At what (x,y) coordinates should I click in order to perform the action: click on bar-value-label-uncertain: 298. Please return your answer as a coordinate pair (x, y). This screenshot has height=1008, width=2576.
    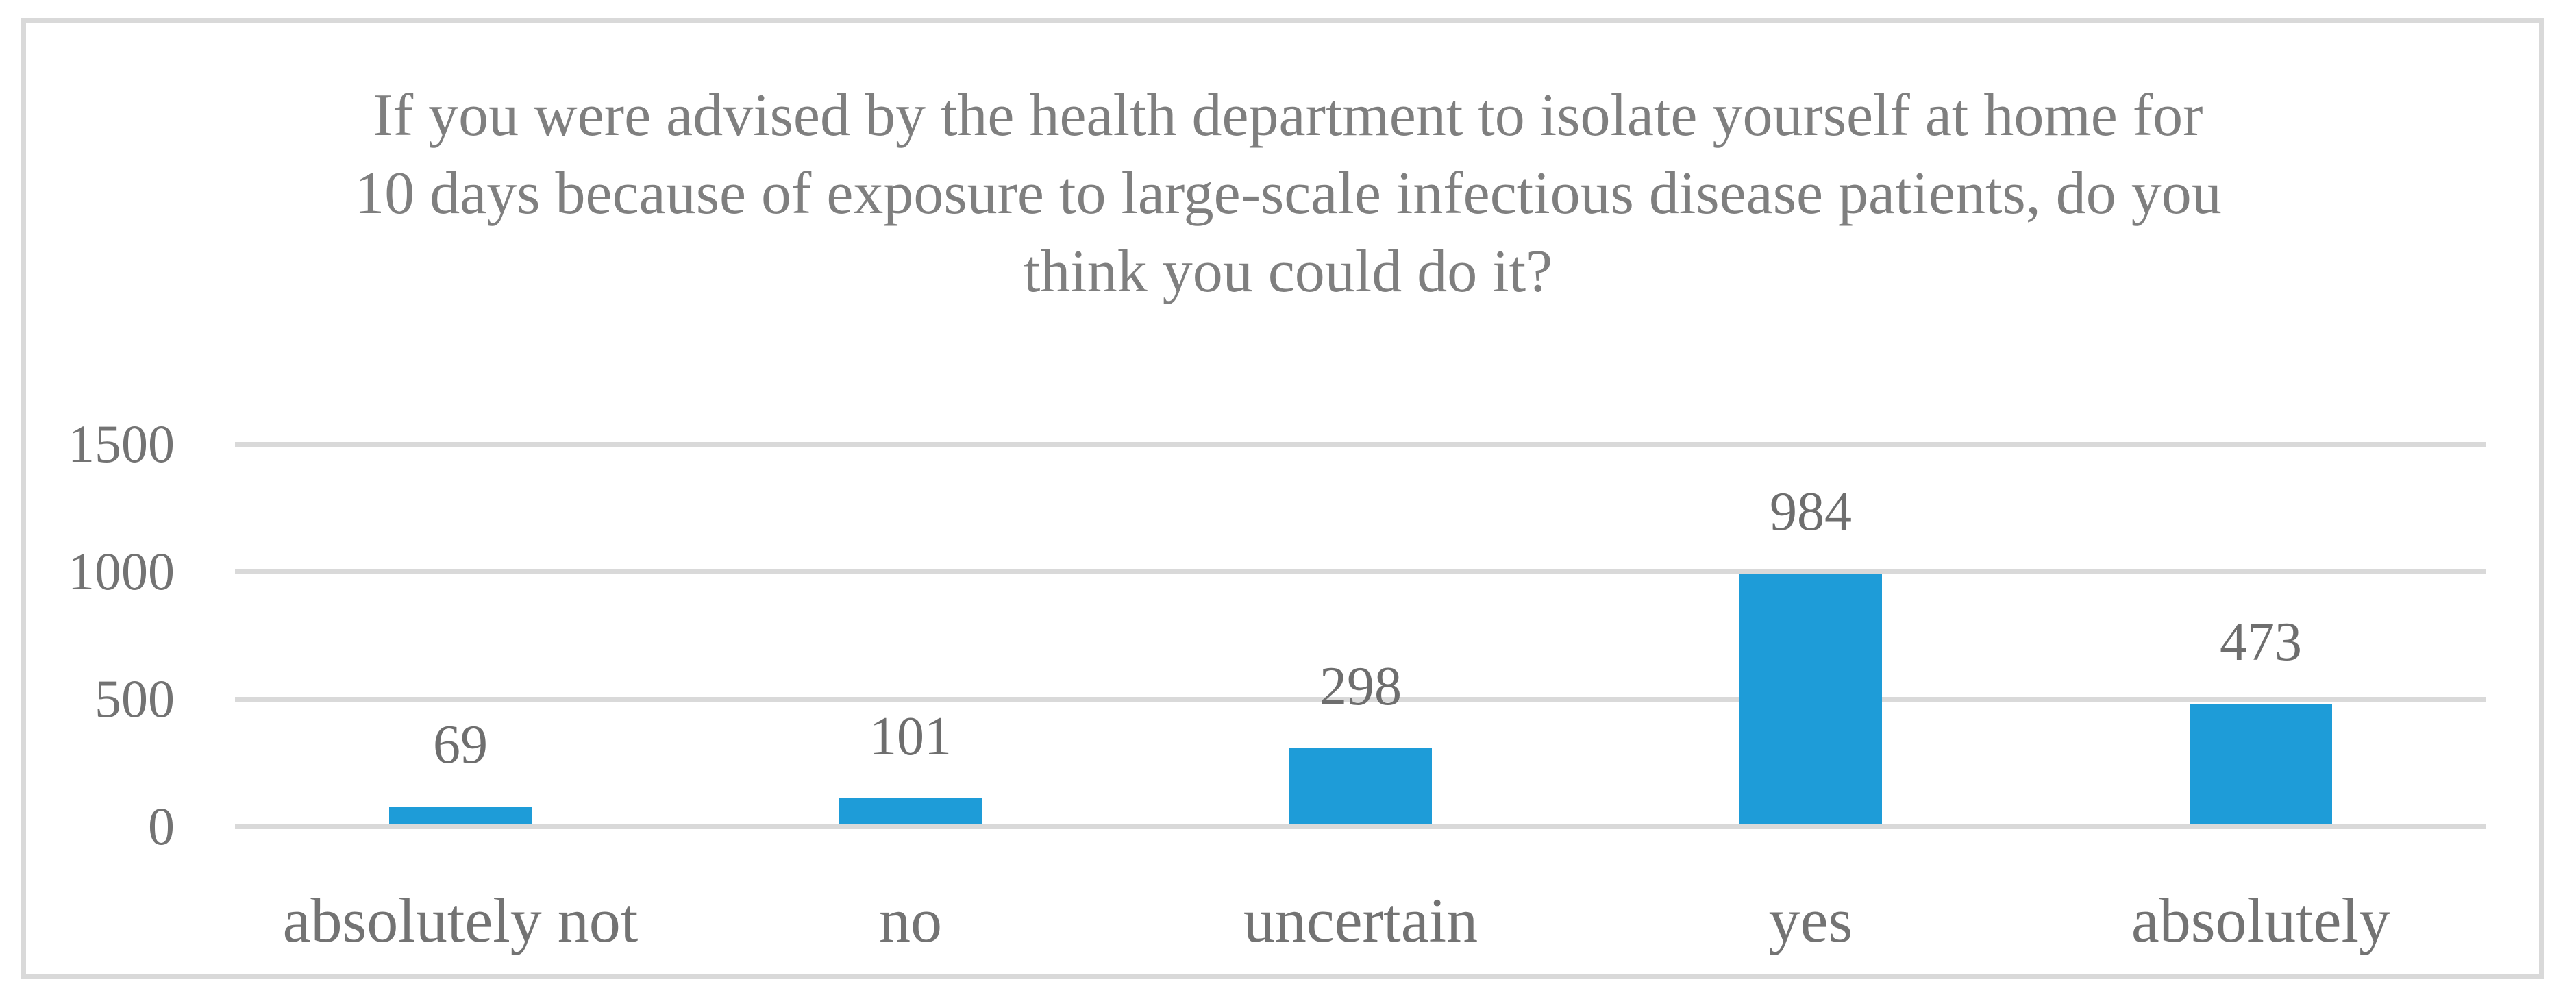
    Looking at the image, I should click on (1361, 686).